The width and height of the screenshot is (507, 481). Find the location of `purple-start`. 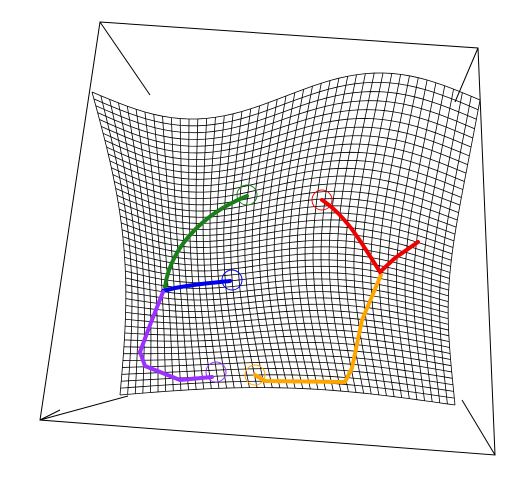

purple-start is located at coordinates (216, 372).